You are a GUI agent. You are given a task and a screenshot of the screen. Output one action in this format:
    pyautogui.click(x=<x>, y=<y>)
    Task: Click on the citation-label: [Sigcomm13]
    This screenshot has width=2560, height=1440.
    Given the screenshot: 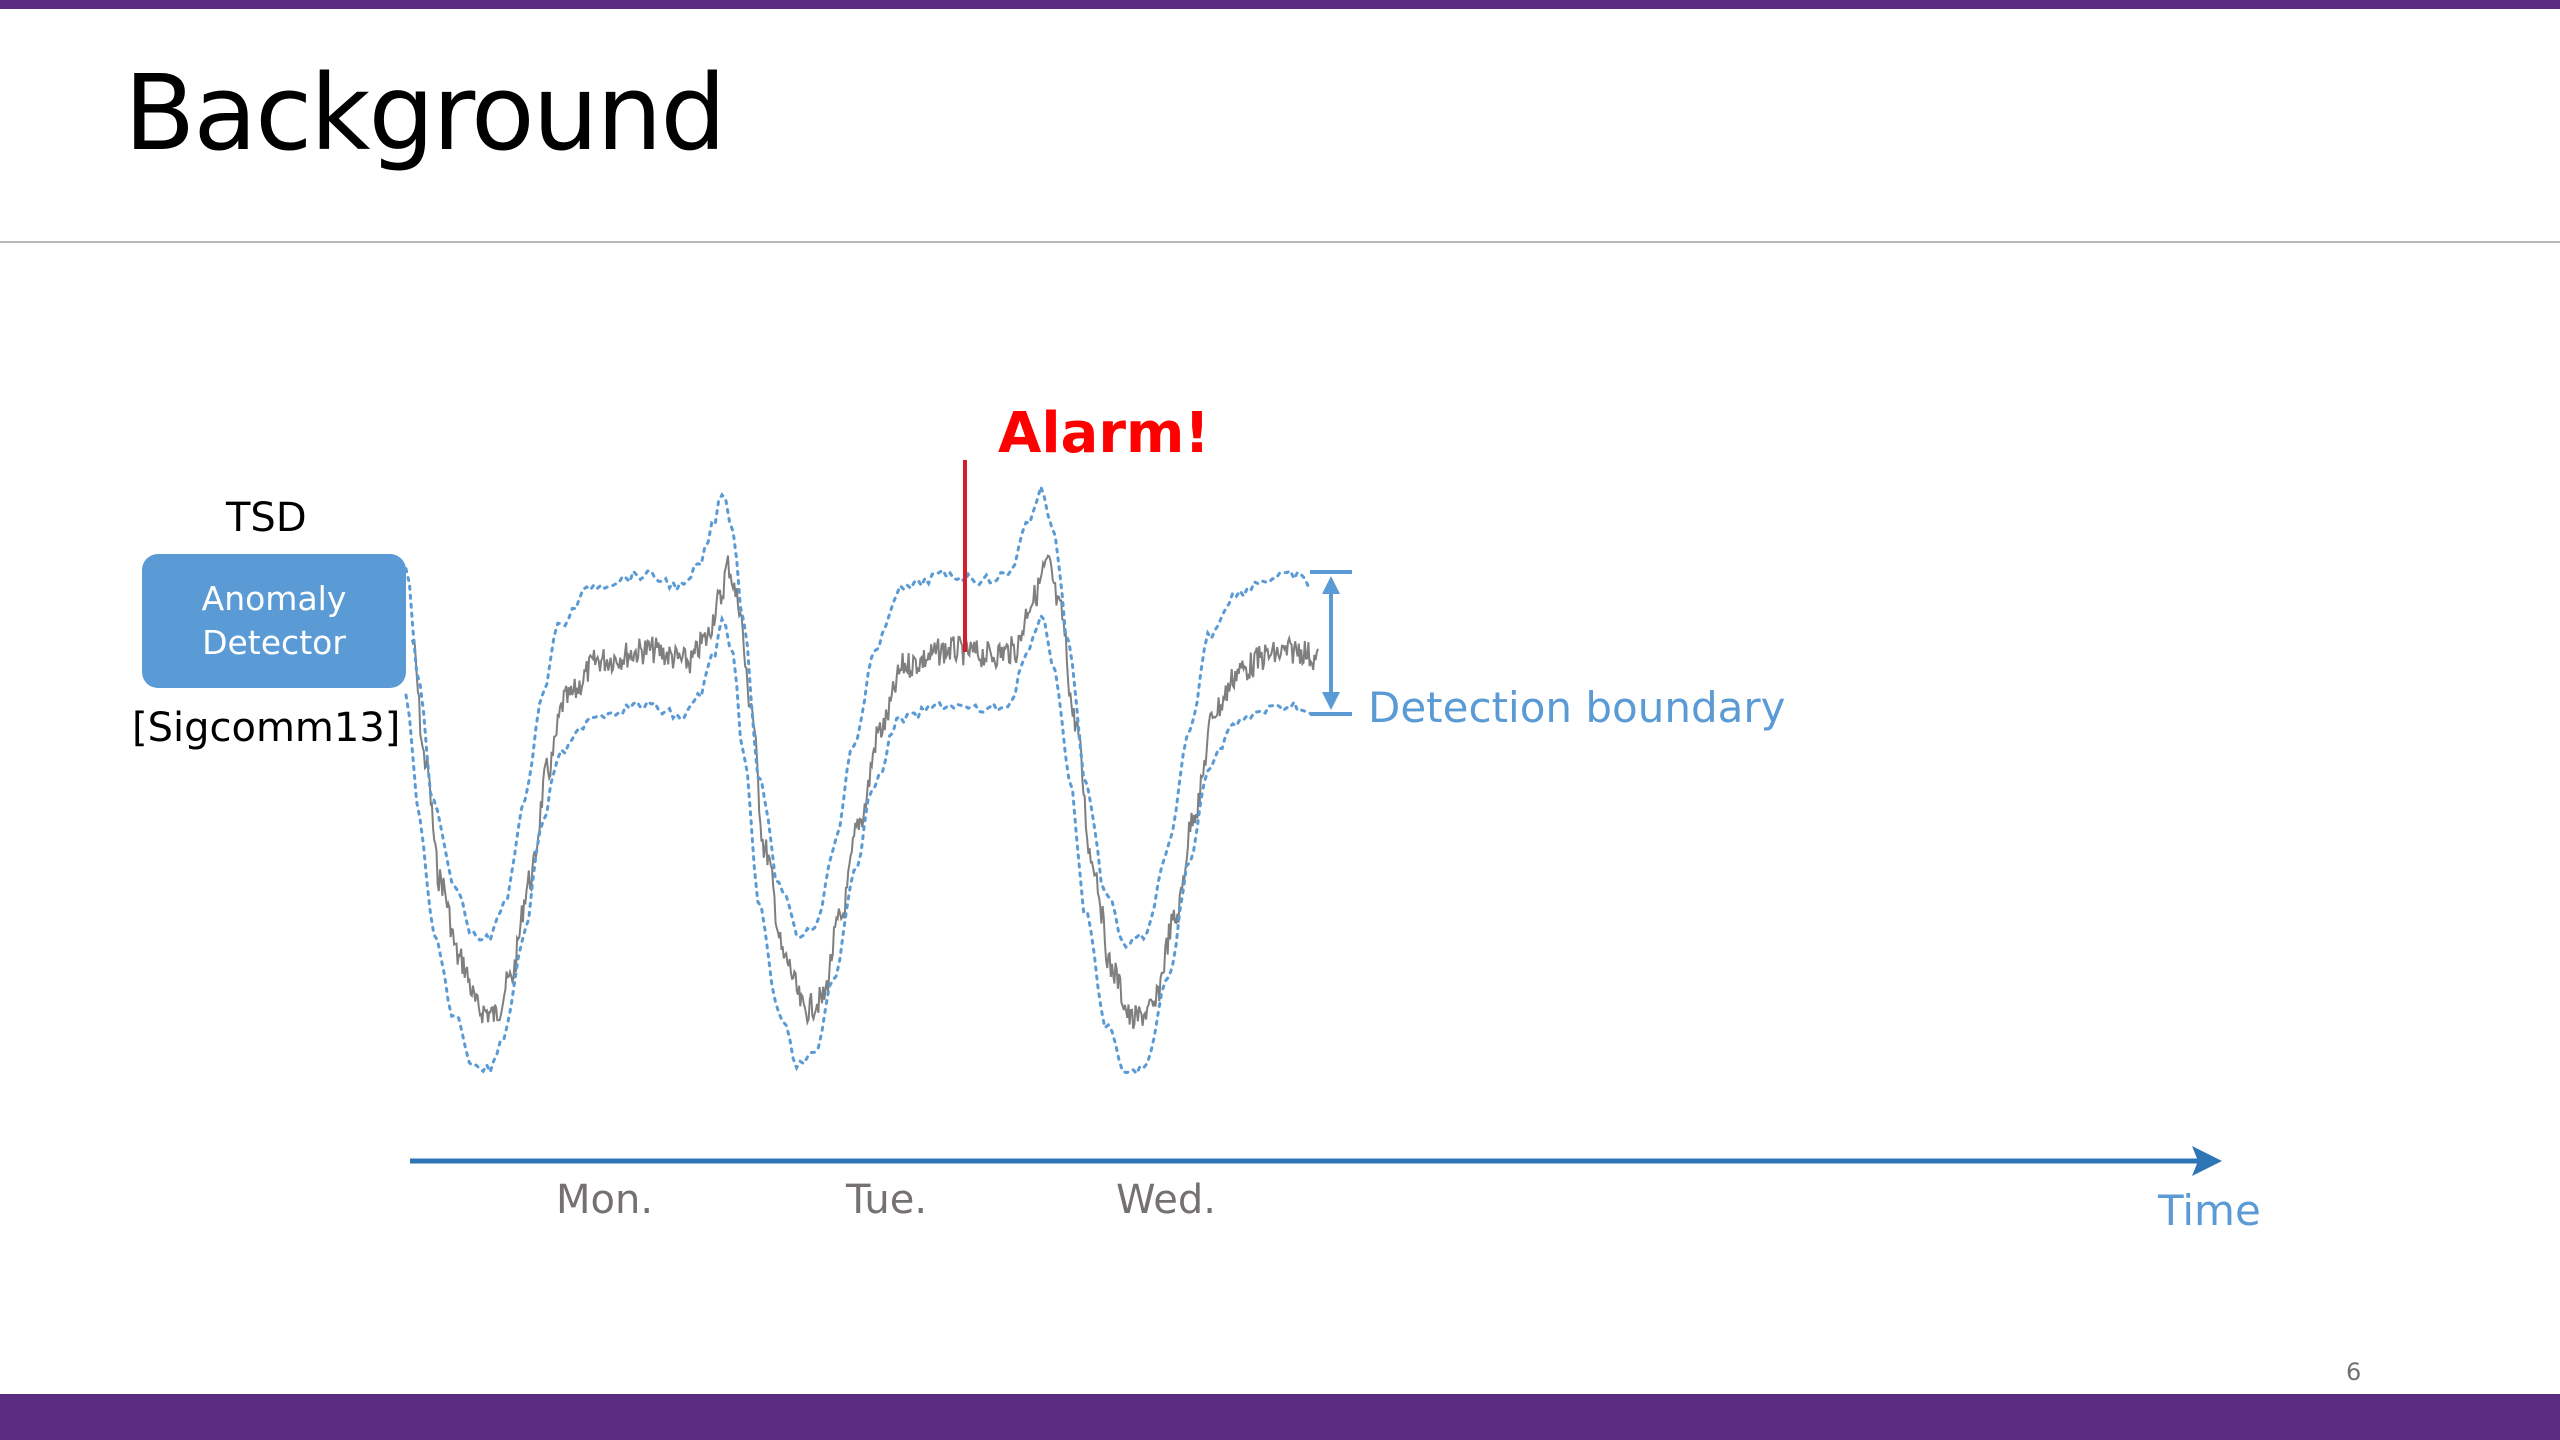 What is the action you would take?
    pyautogui.click(x=266, y=728)
    